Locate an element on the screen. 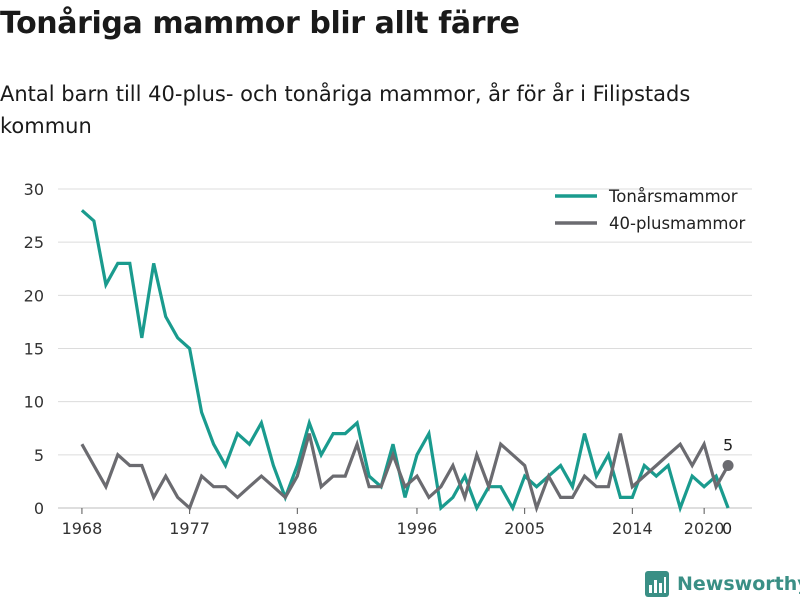 This screenshot has width=800, height=600. endpoint-marker-40-plusmammor is located at coordinates (728, 465).